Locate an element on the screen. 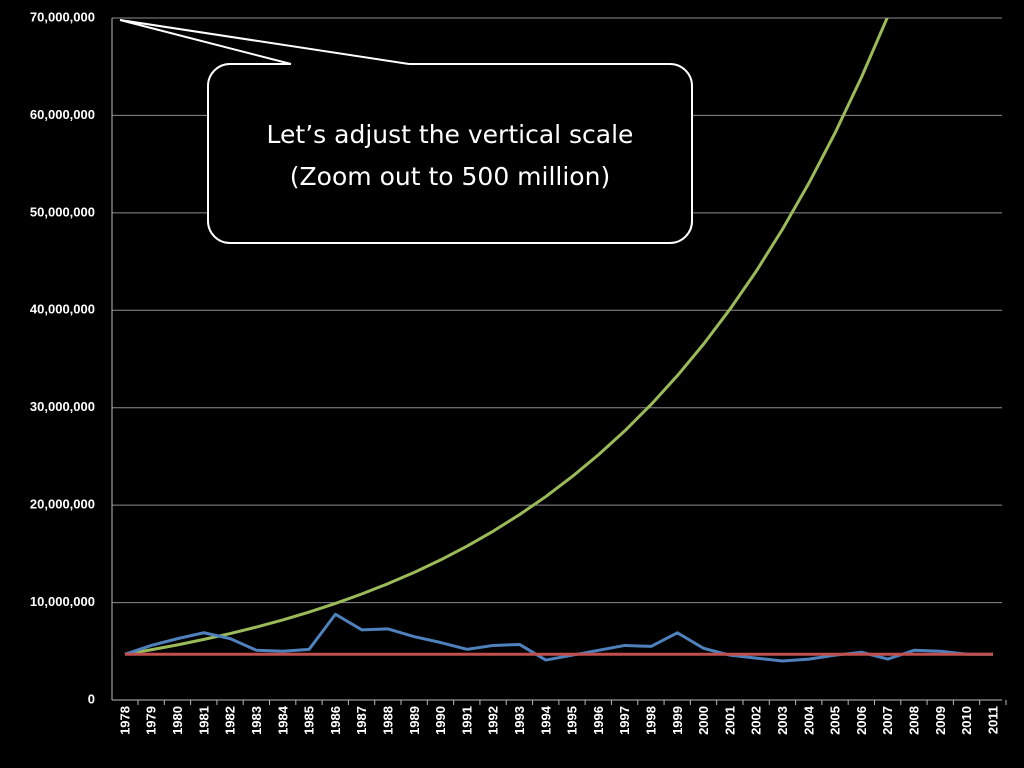 The width and height of the screenshot is (1024, 768). x-tick-label: 1994 is located at coordinates (545, 720).